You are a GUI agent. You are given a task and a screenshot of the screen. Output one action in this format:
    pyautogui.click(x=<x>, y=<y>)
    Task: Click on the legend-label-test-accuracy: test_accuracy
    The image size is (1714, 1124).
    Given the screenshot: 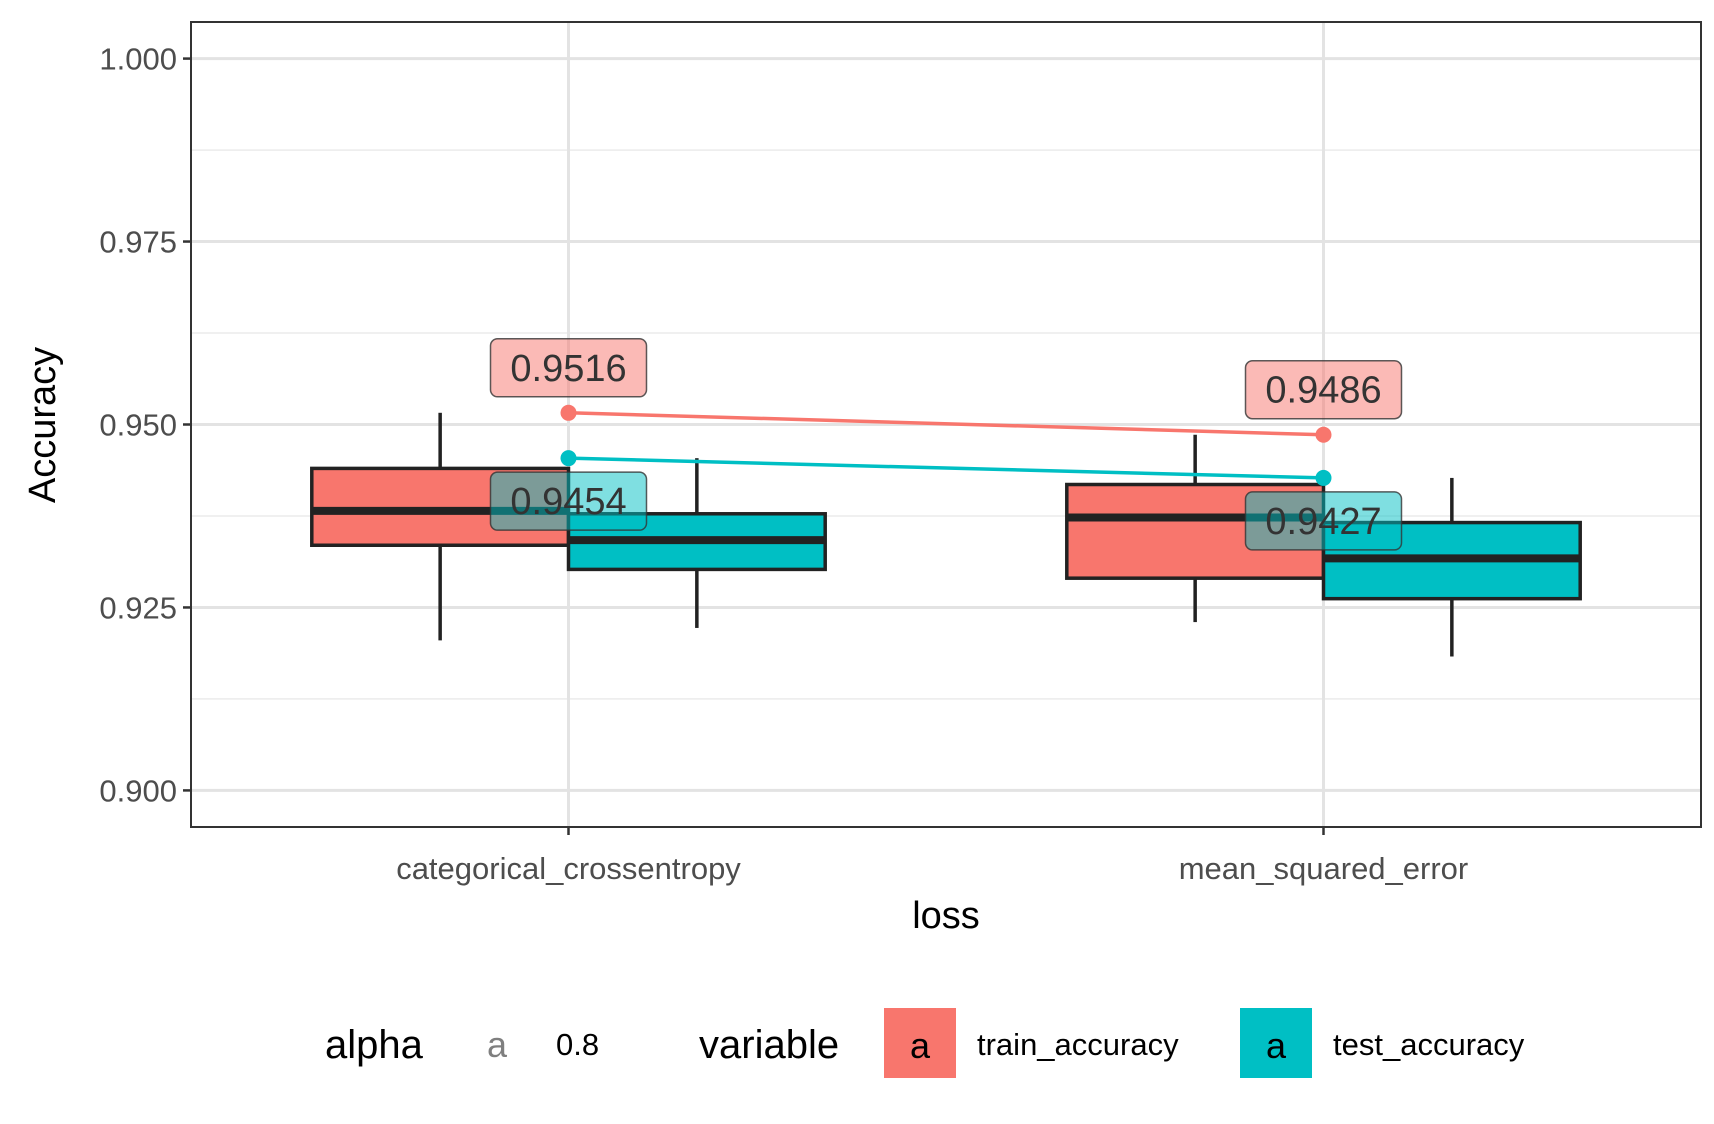 What is the action you would take?
    pyautogui.click(x=1429, y=1044)
    